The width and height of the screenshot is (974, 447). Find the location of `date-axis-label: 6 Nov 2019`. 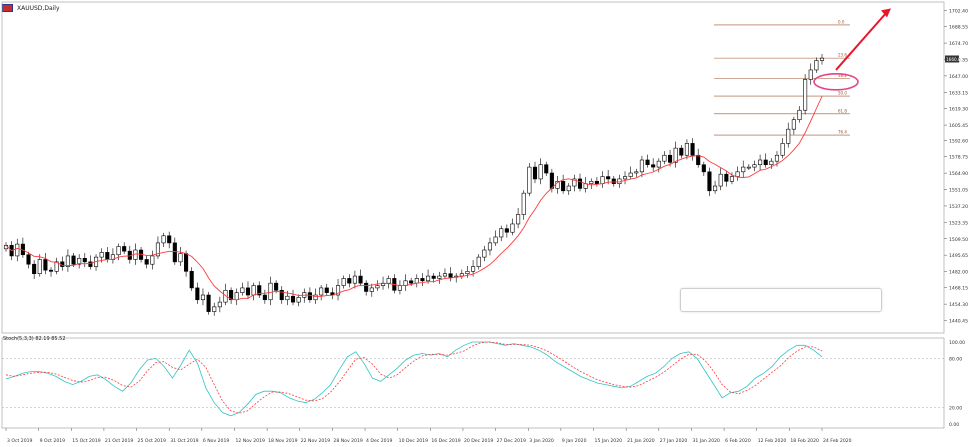

date-axis-label: 6 Nov 2019 is located at coordinates (216, 441).